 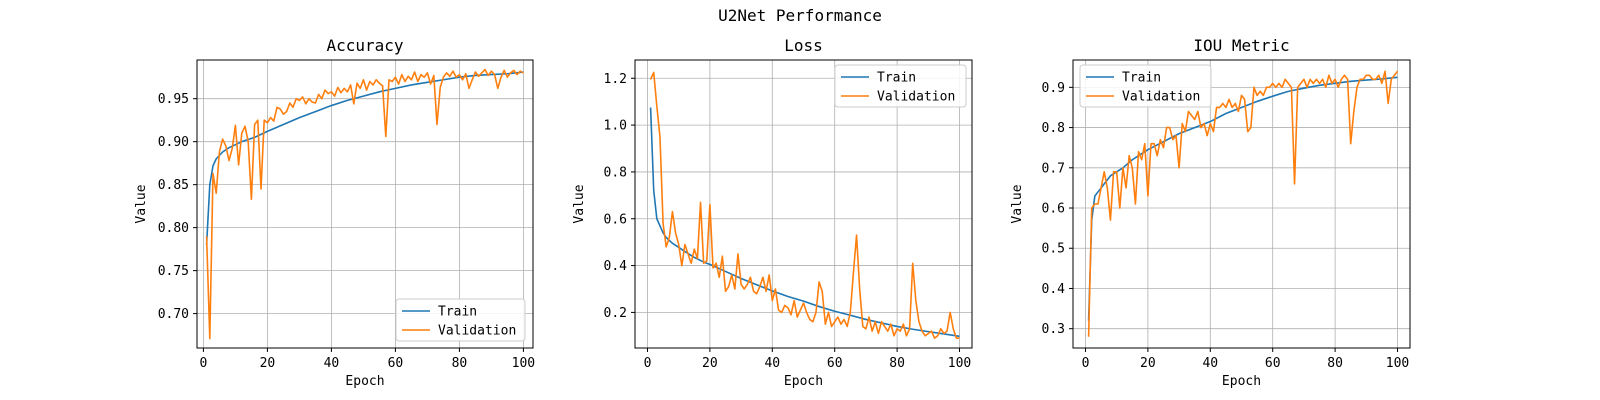 What do you see at coordinates (615, 126) in the screenshot?
I see `y-tick-label: 1.0` at bounding box center [615, 126].